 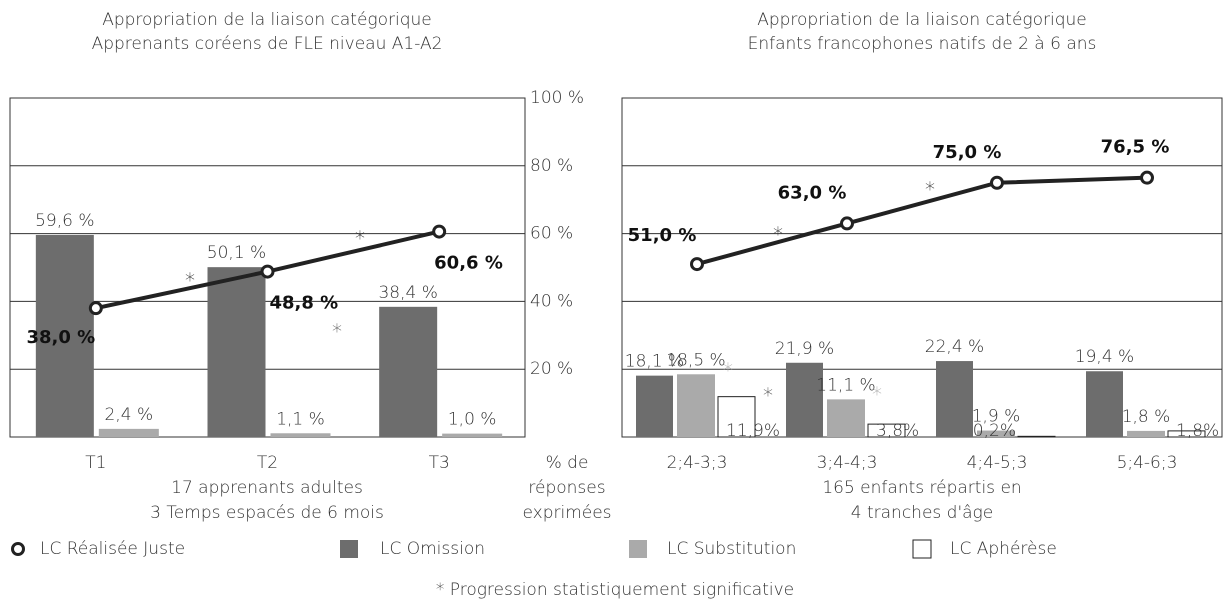 I want to click on value-label: 18,5 %, so click(x=695, y=360).